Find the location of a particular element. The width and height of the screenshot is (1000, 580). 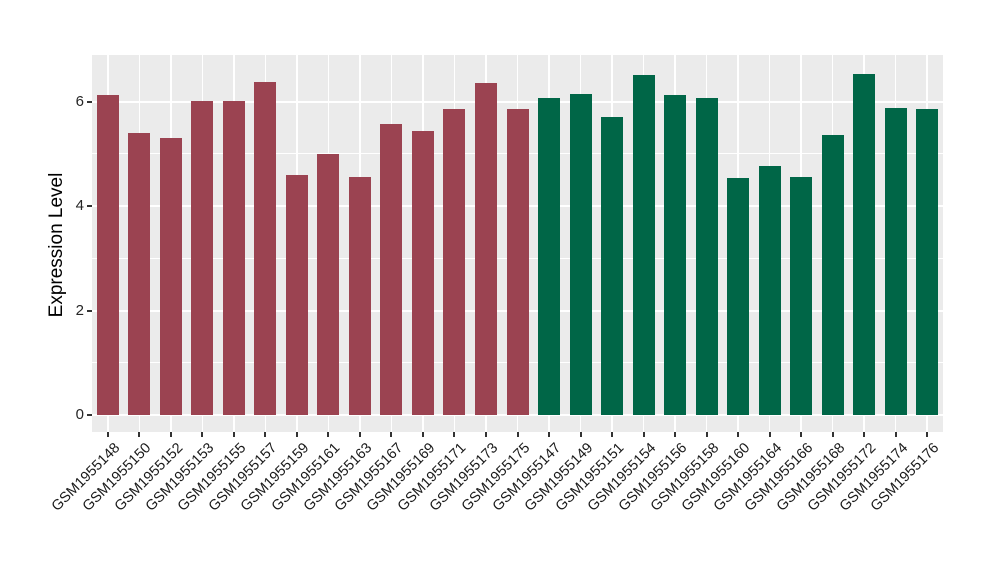

bar-GSM1955166 is located at coordinates (801, 296).